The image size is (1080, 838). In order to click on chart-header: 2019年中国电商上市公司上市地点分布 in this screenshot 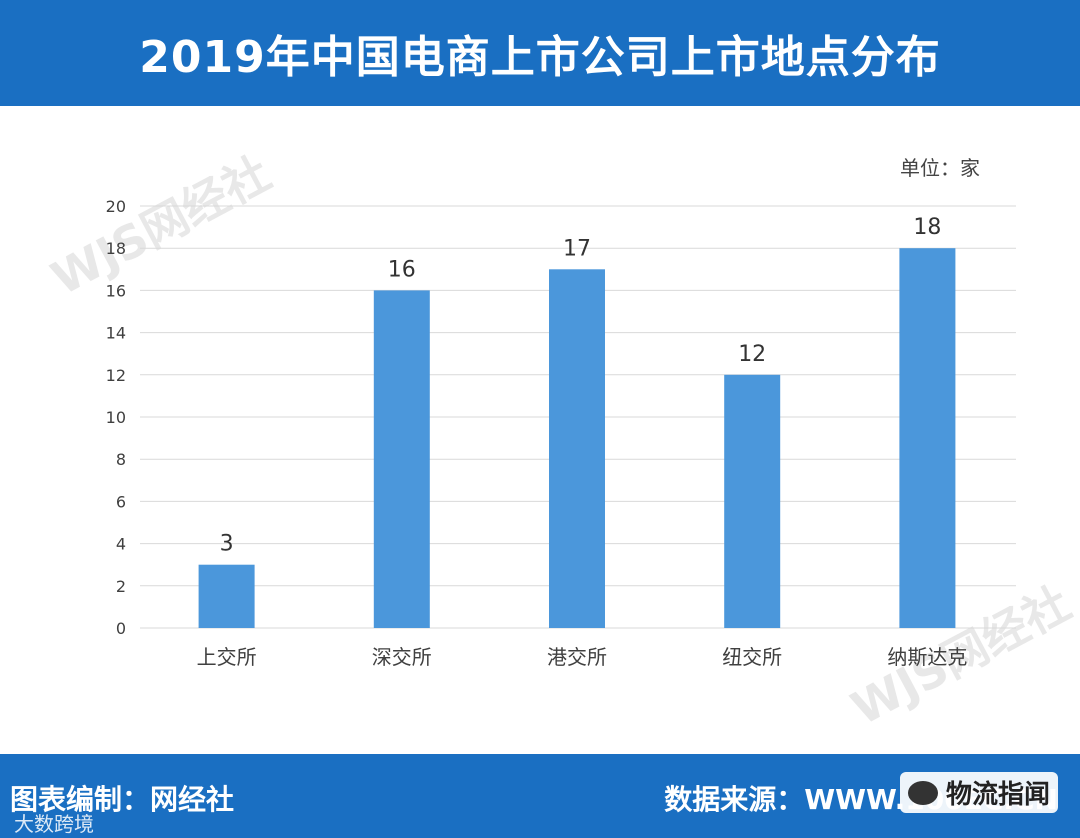, I will do `click(540, 53)`.